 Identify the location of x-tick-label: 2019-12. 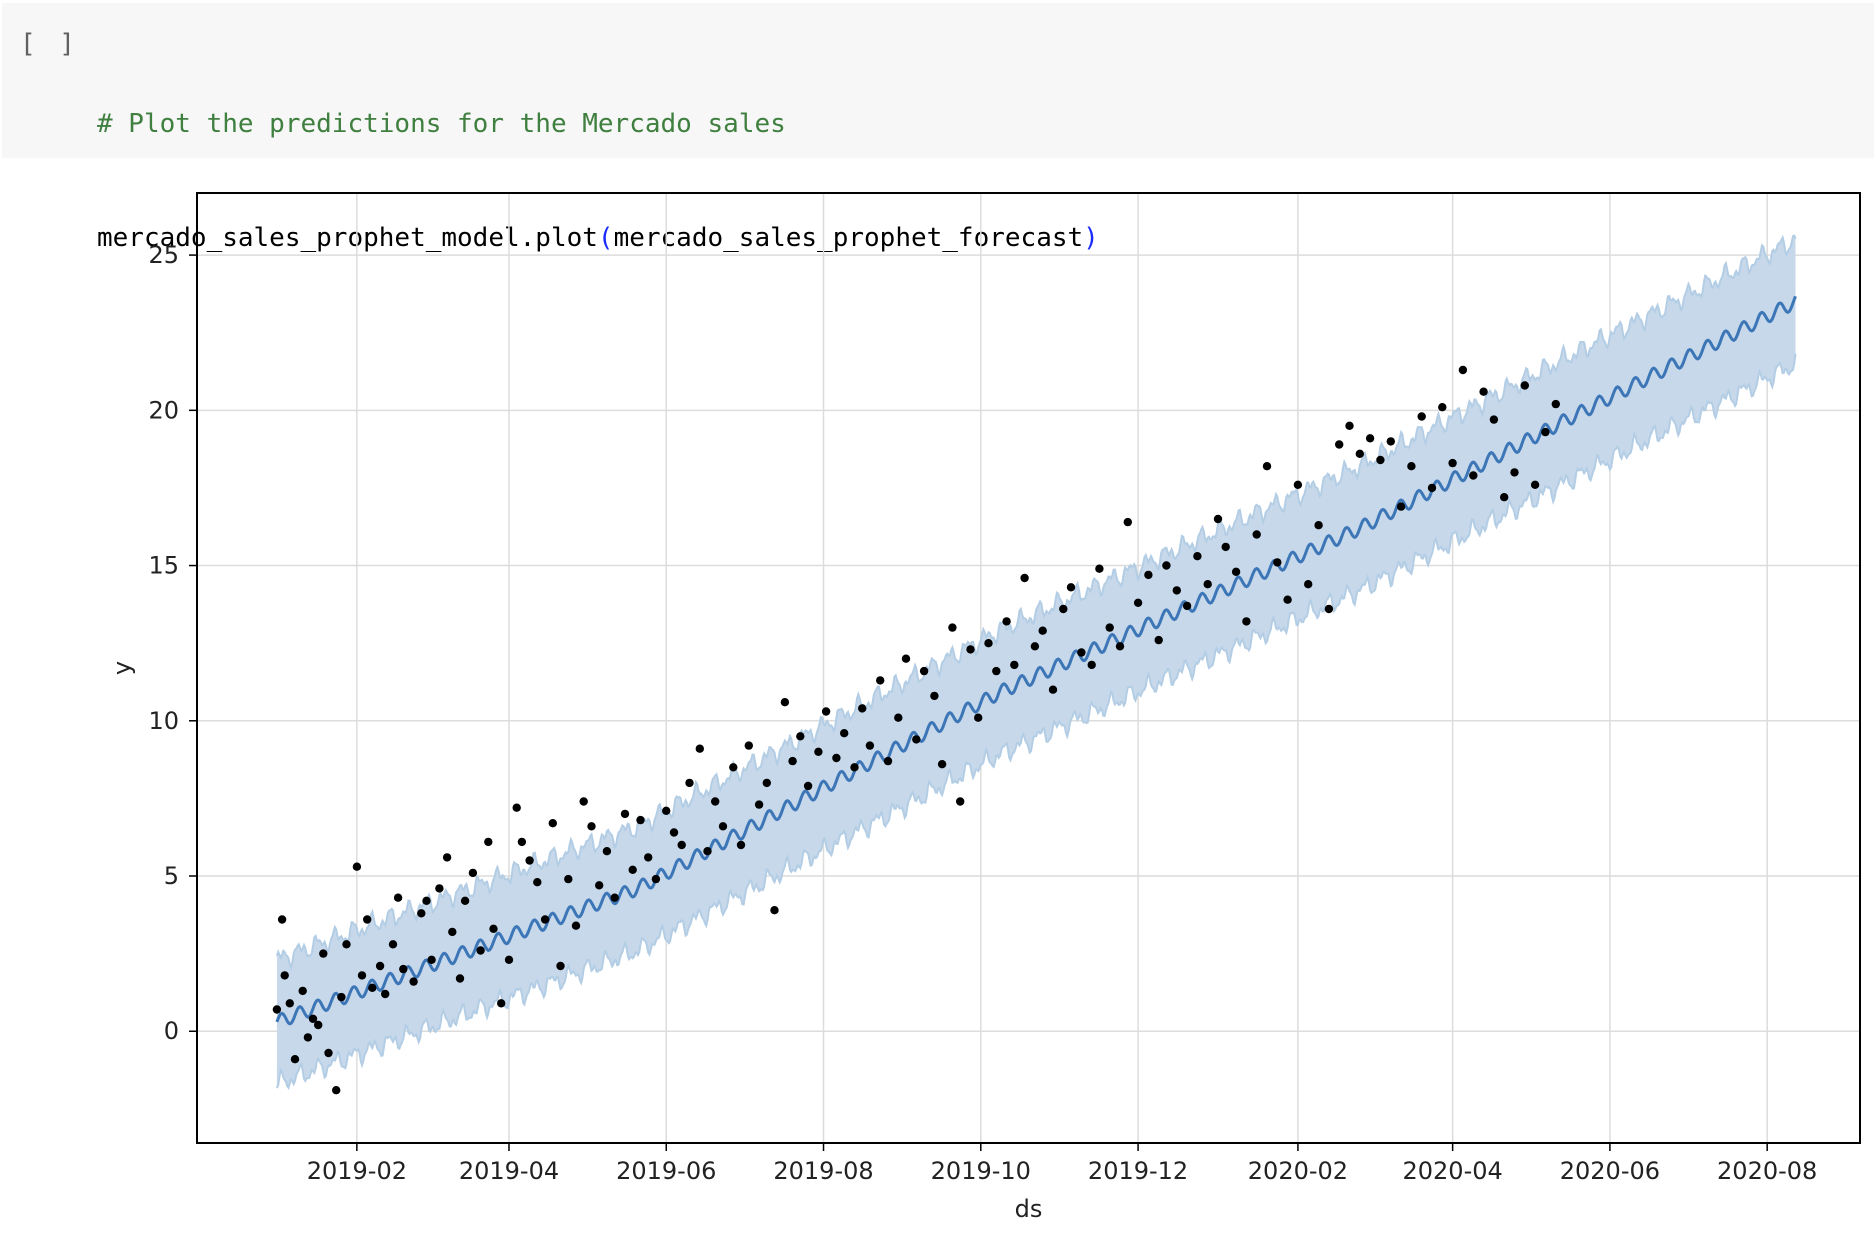
(1138, 1171).